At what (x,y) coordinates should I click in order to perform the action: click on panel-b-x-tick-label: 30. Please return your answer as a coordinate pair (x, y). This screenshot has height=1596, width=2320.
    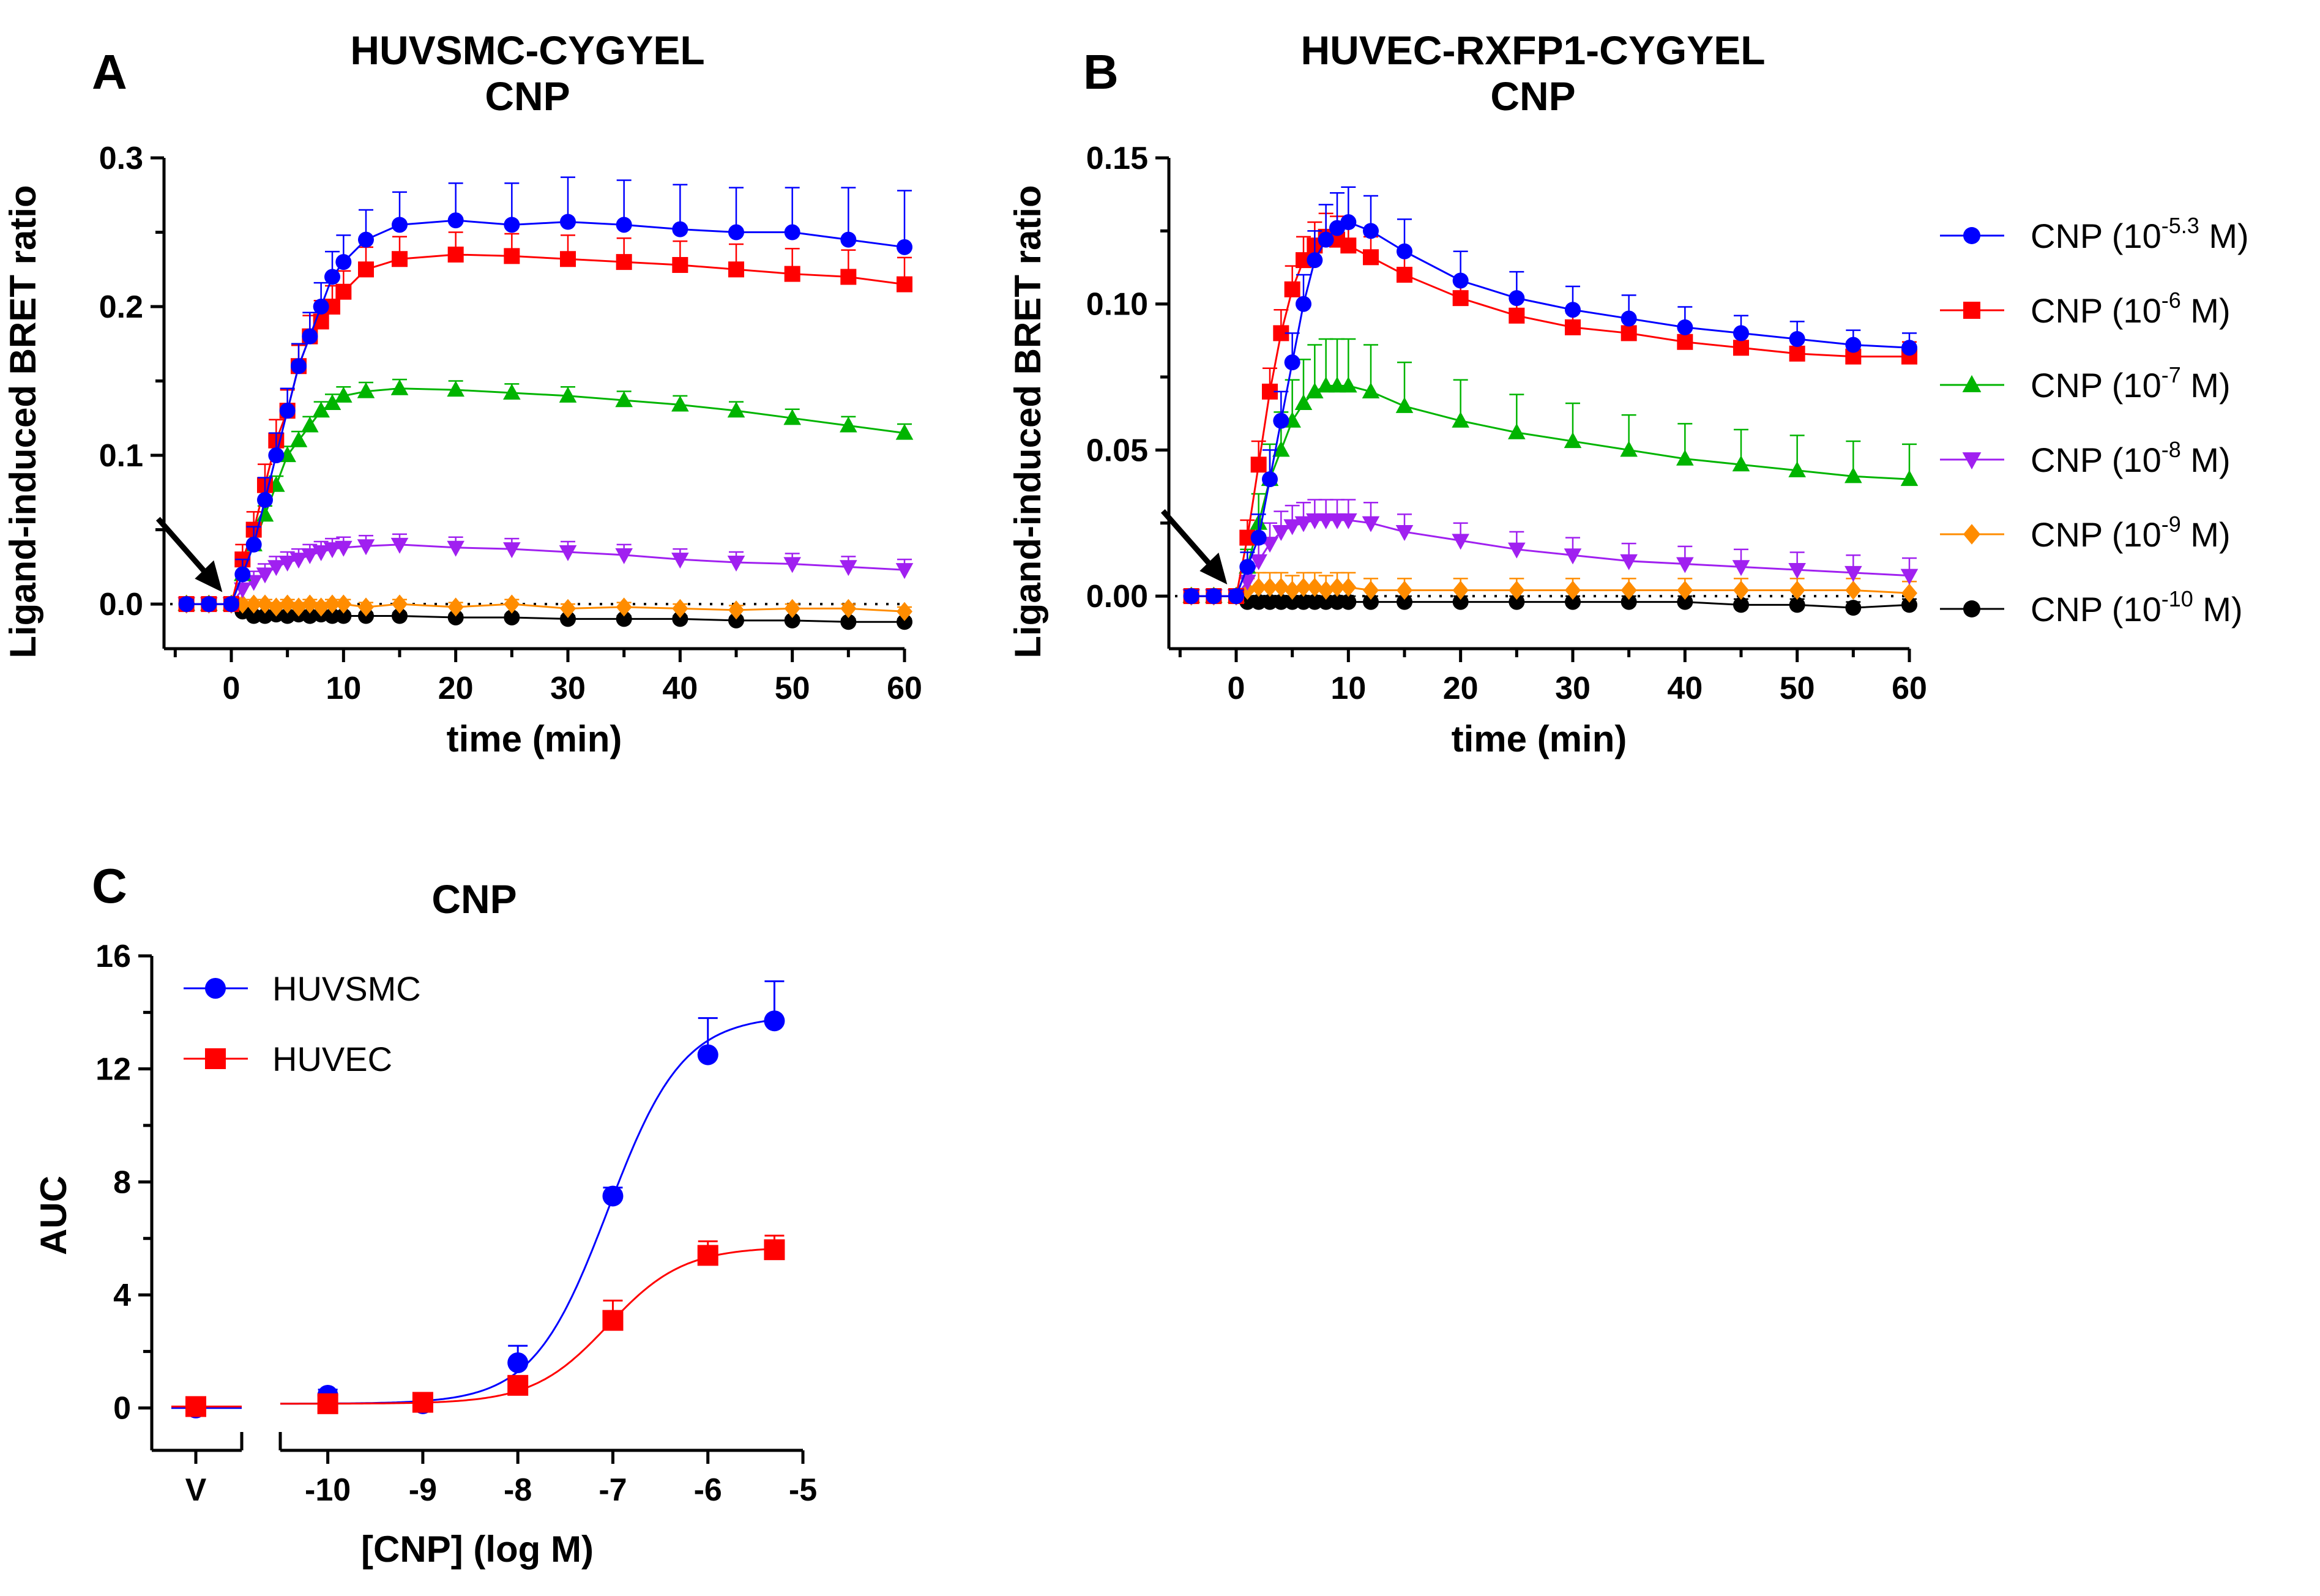
    Looking at the image, I should click on (1573, 688).